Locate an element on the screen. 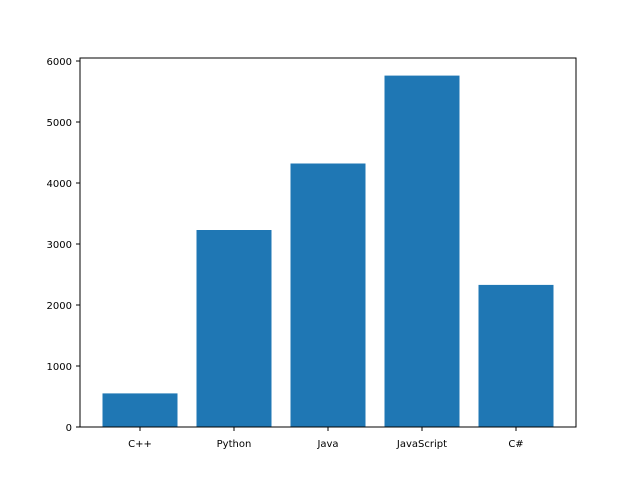  y-axis: 0 1000 2000 3000 4000 5000 6000 is located at coordinates (63, 245).